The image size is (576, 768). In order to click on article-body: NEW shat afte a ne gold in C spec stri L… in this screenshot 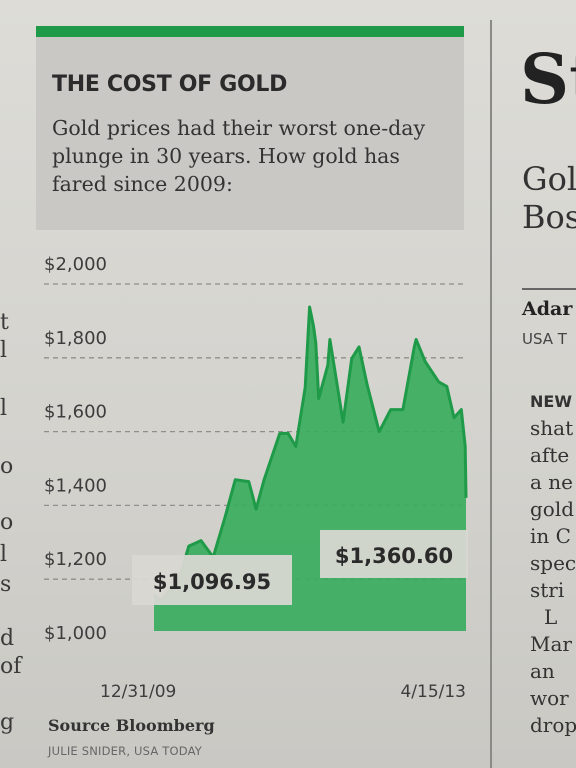, I will do `click(553, 563)`.